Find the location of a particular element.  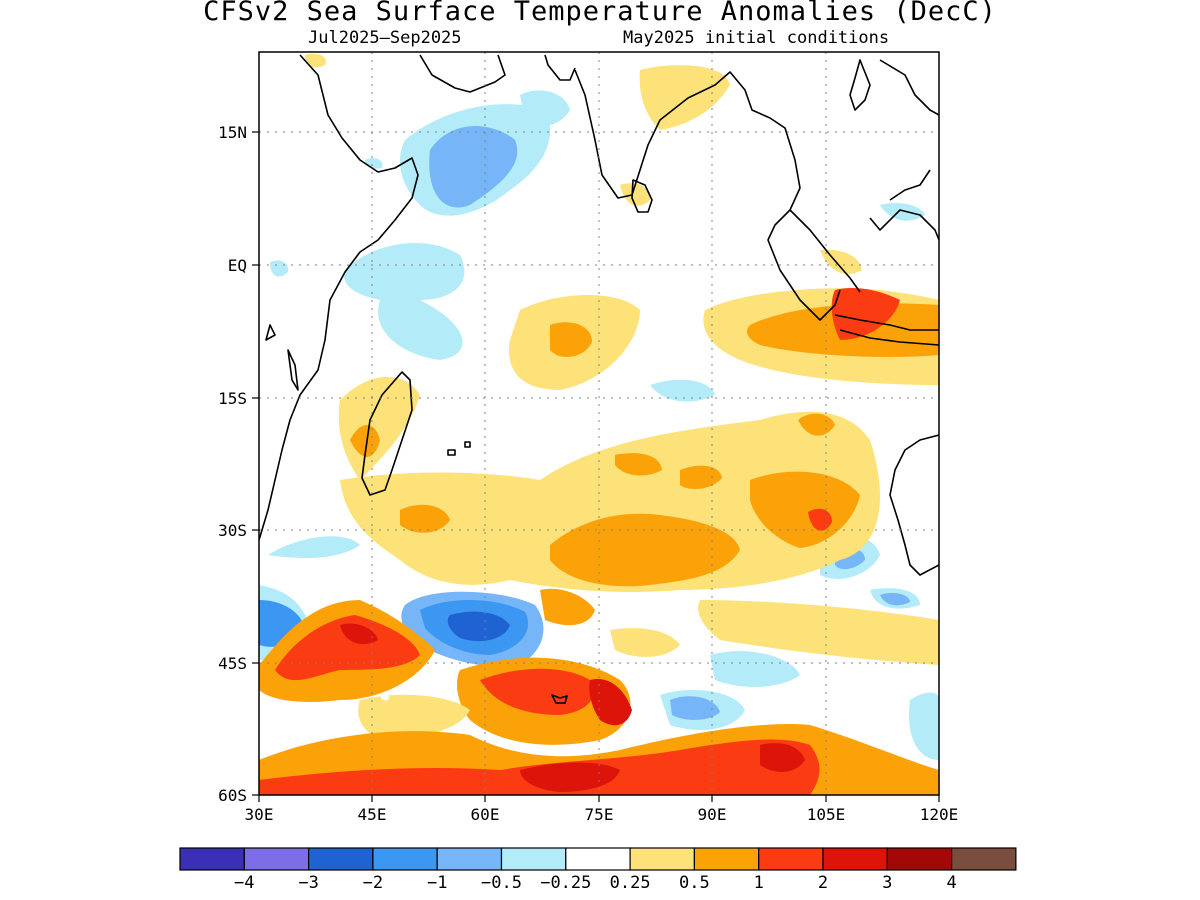

colorbar-label: −0.25 is located at coordinates (565, 883).